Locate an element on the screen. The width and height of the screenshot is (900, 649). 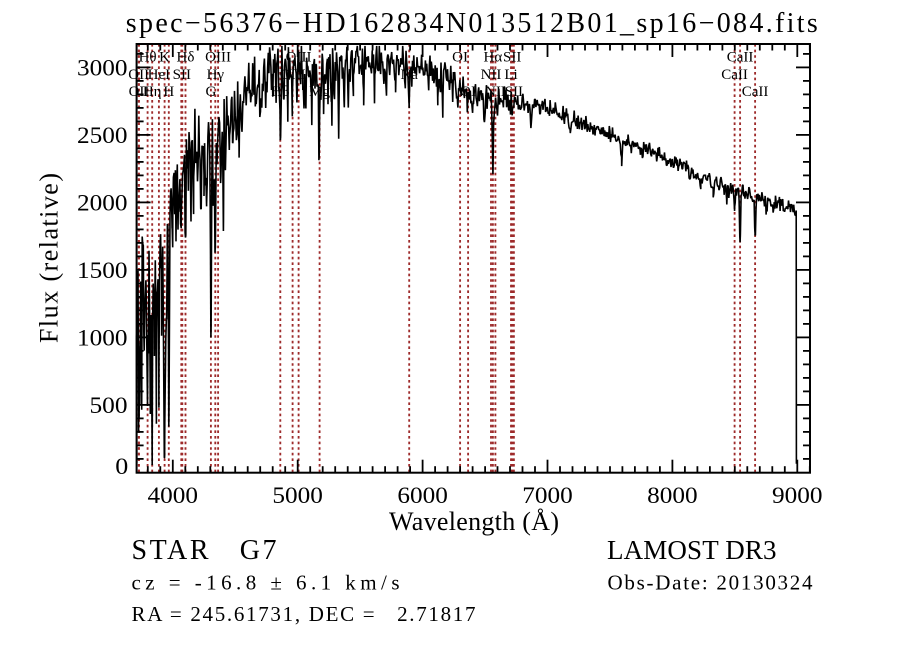
svg-text:RA = 245.61731, DEC = 2.7181: RA = 245.61731, DEC = 2.71817 is located at coordinates (304, 614).